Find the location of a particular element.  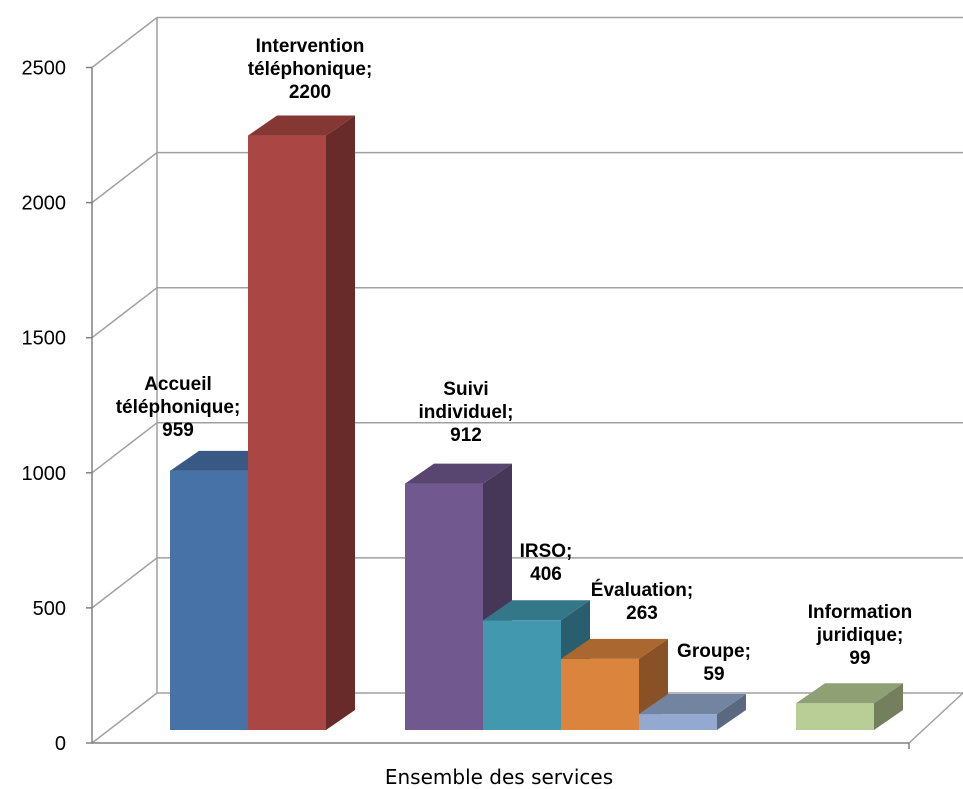

bar-groupe is located at coordinates (692, 712).